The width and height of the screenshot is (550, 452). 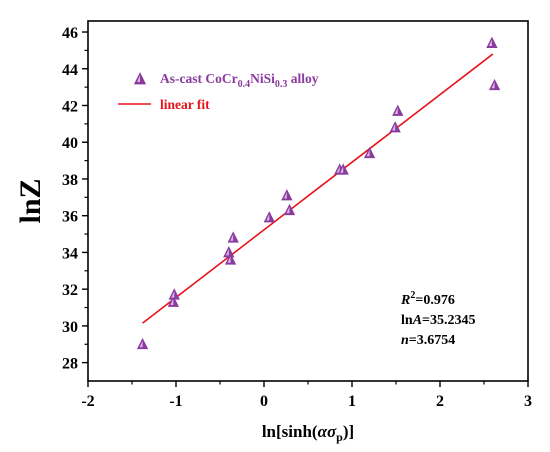 What do you see at coordinates (87, 401) in the screenshot?
I see `x-tick-label: -2` at bounding box center [87, 401].